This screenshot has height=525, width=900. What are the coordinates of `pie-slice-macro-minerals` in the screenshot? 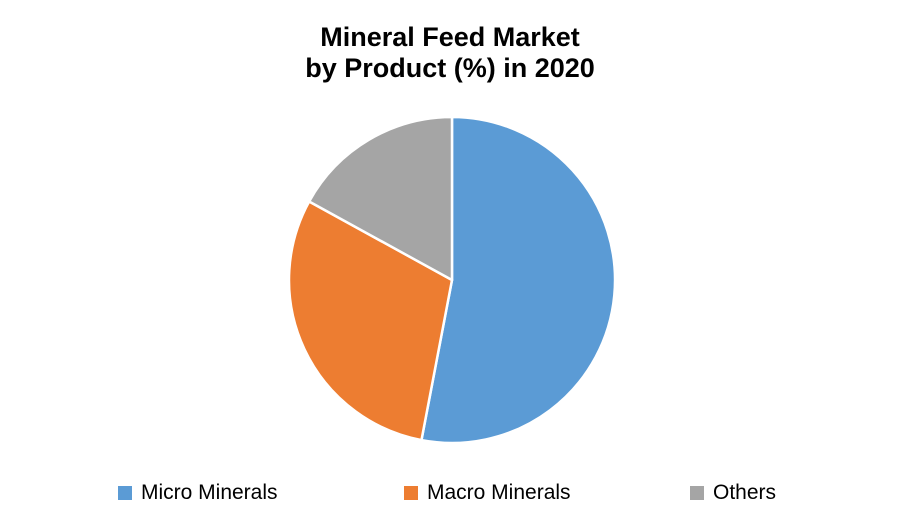 It's located at (370, 321).